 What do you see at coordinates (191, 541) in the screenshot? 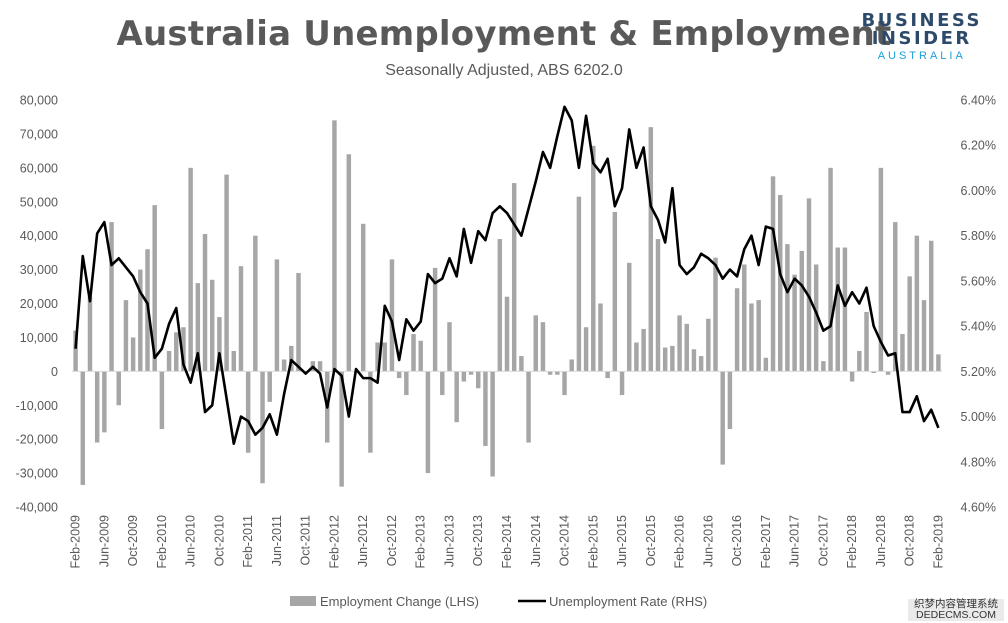
I see `x-tick-label: Jun-2010` at bounding box center [191, 541].